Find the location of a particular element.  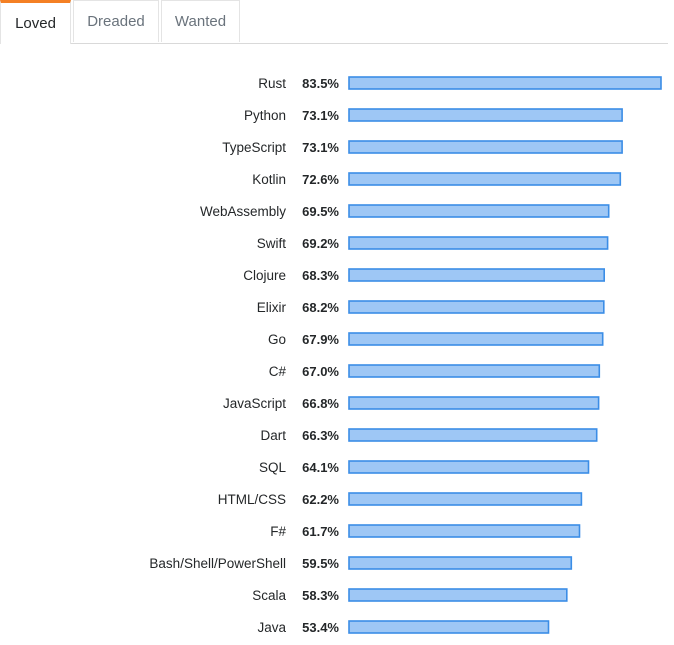

value-label: 53.4% is located at coordinates (320, 627).